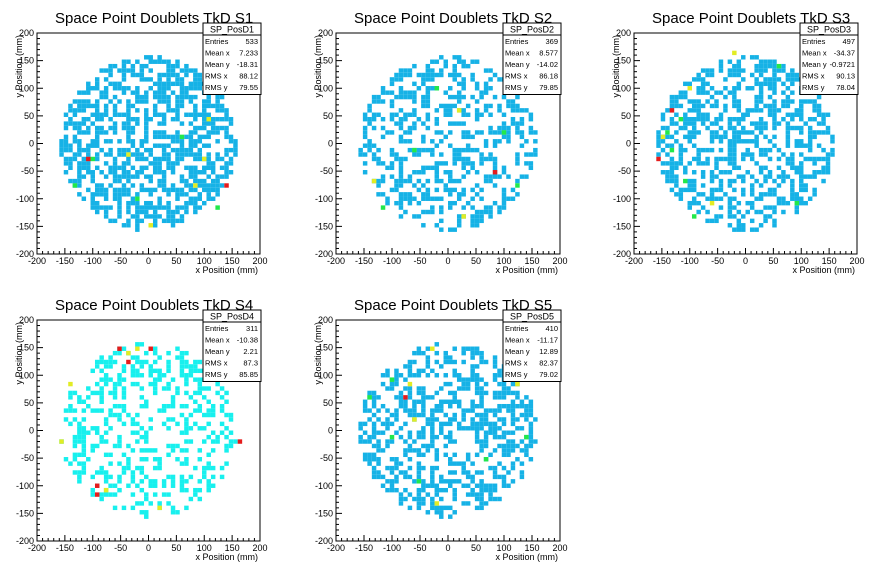 This screenshot has width=896, height=572. What do you see at coordinates (410, 384) in the screenshot?
I see `heatmap-cell-hot` at bounding box center [410, 384].